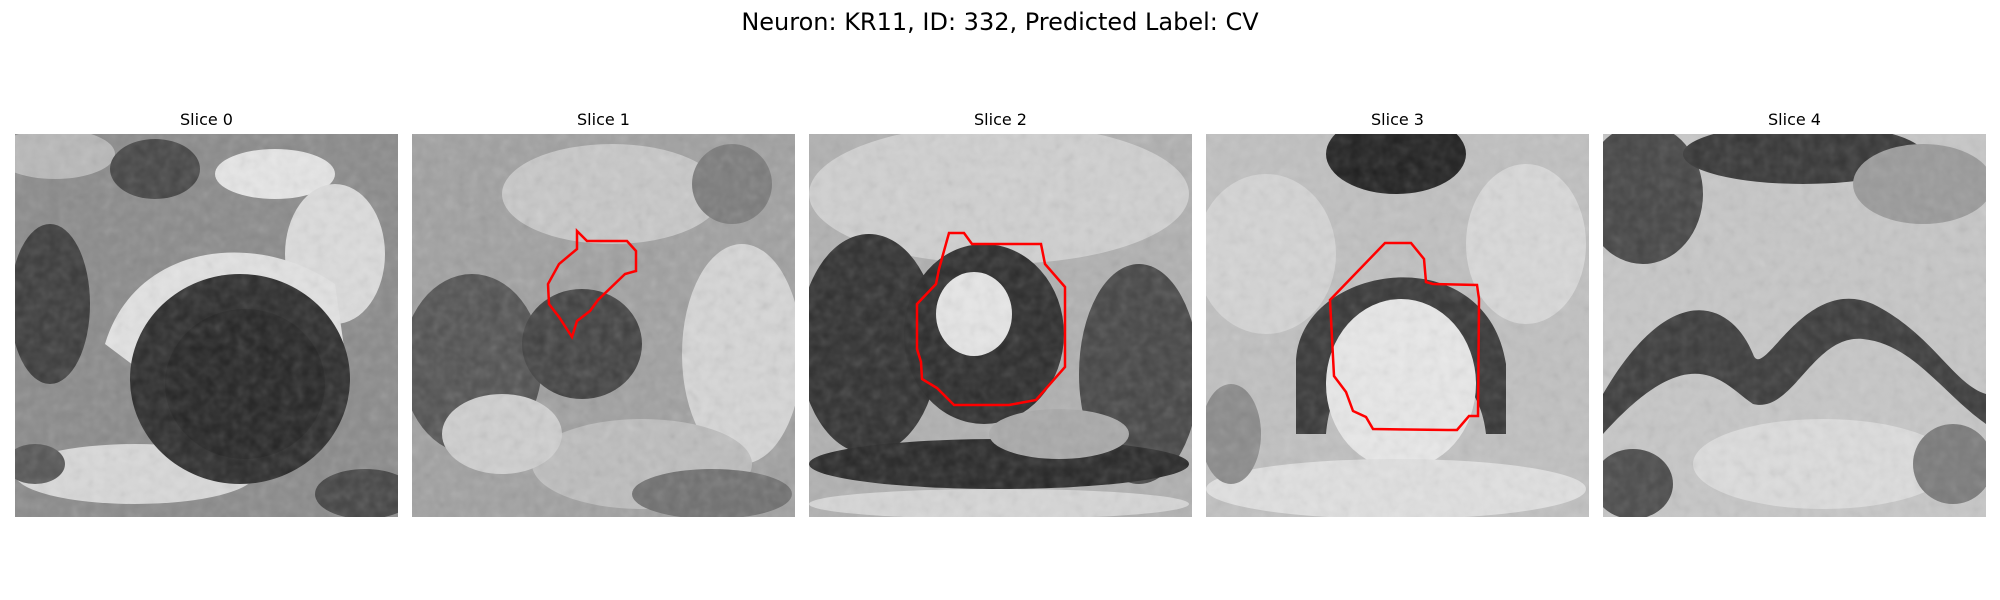 The height and width of the screenshot is (600, 2000). I want to click on slice-3-contour, so click(1404, 336).